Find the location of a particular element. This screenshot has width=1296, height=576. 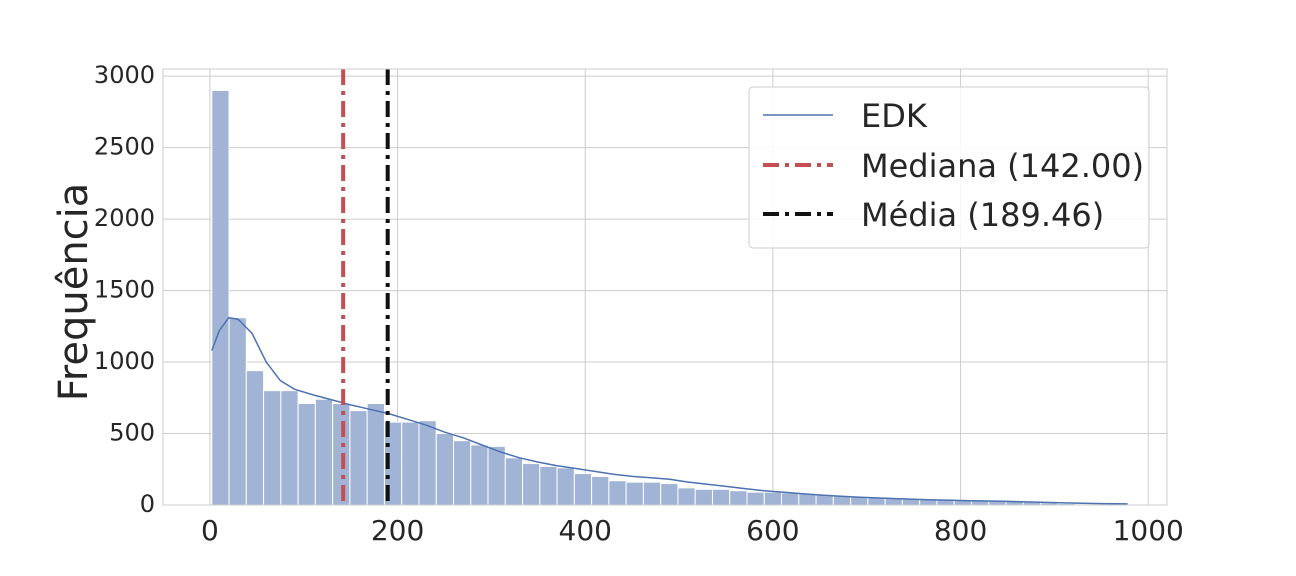

y-tick-label-3: 1500 is located at coordinates (124, 290).